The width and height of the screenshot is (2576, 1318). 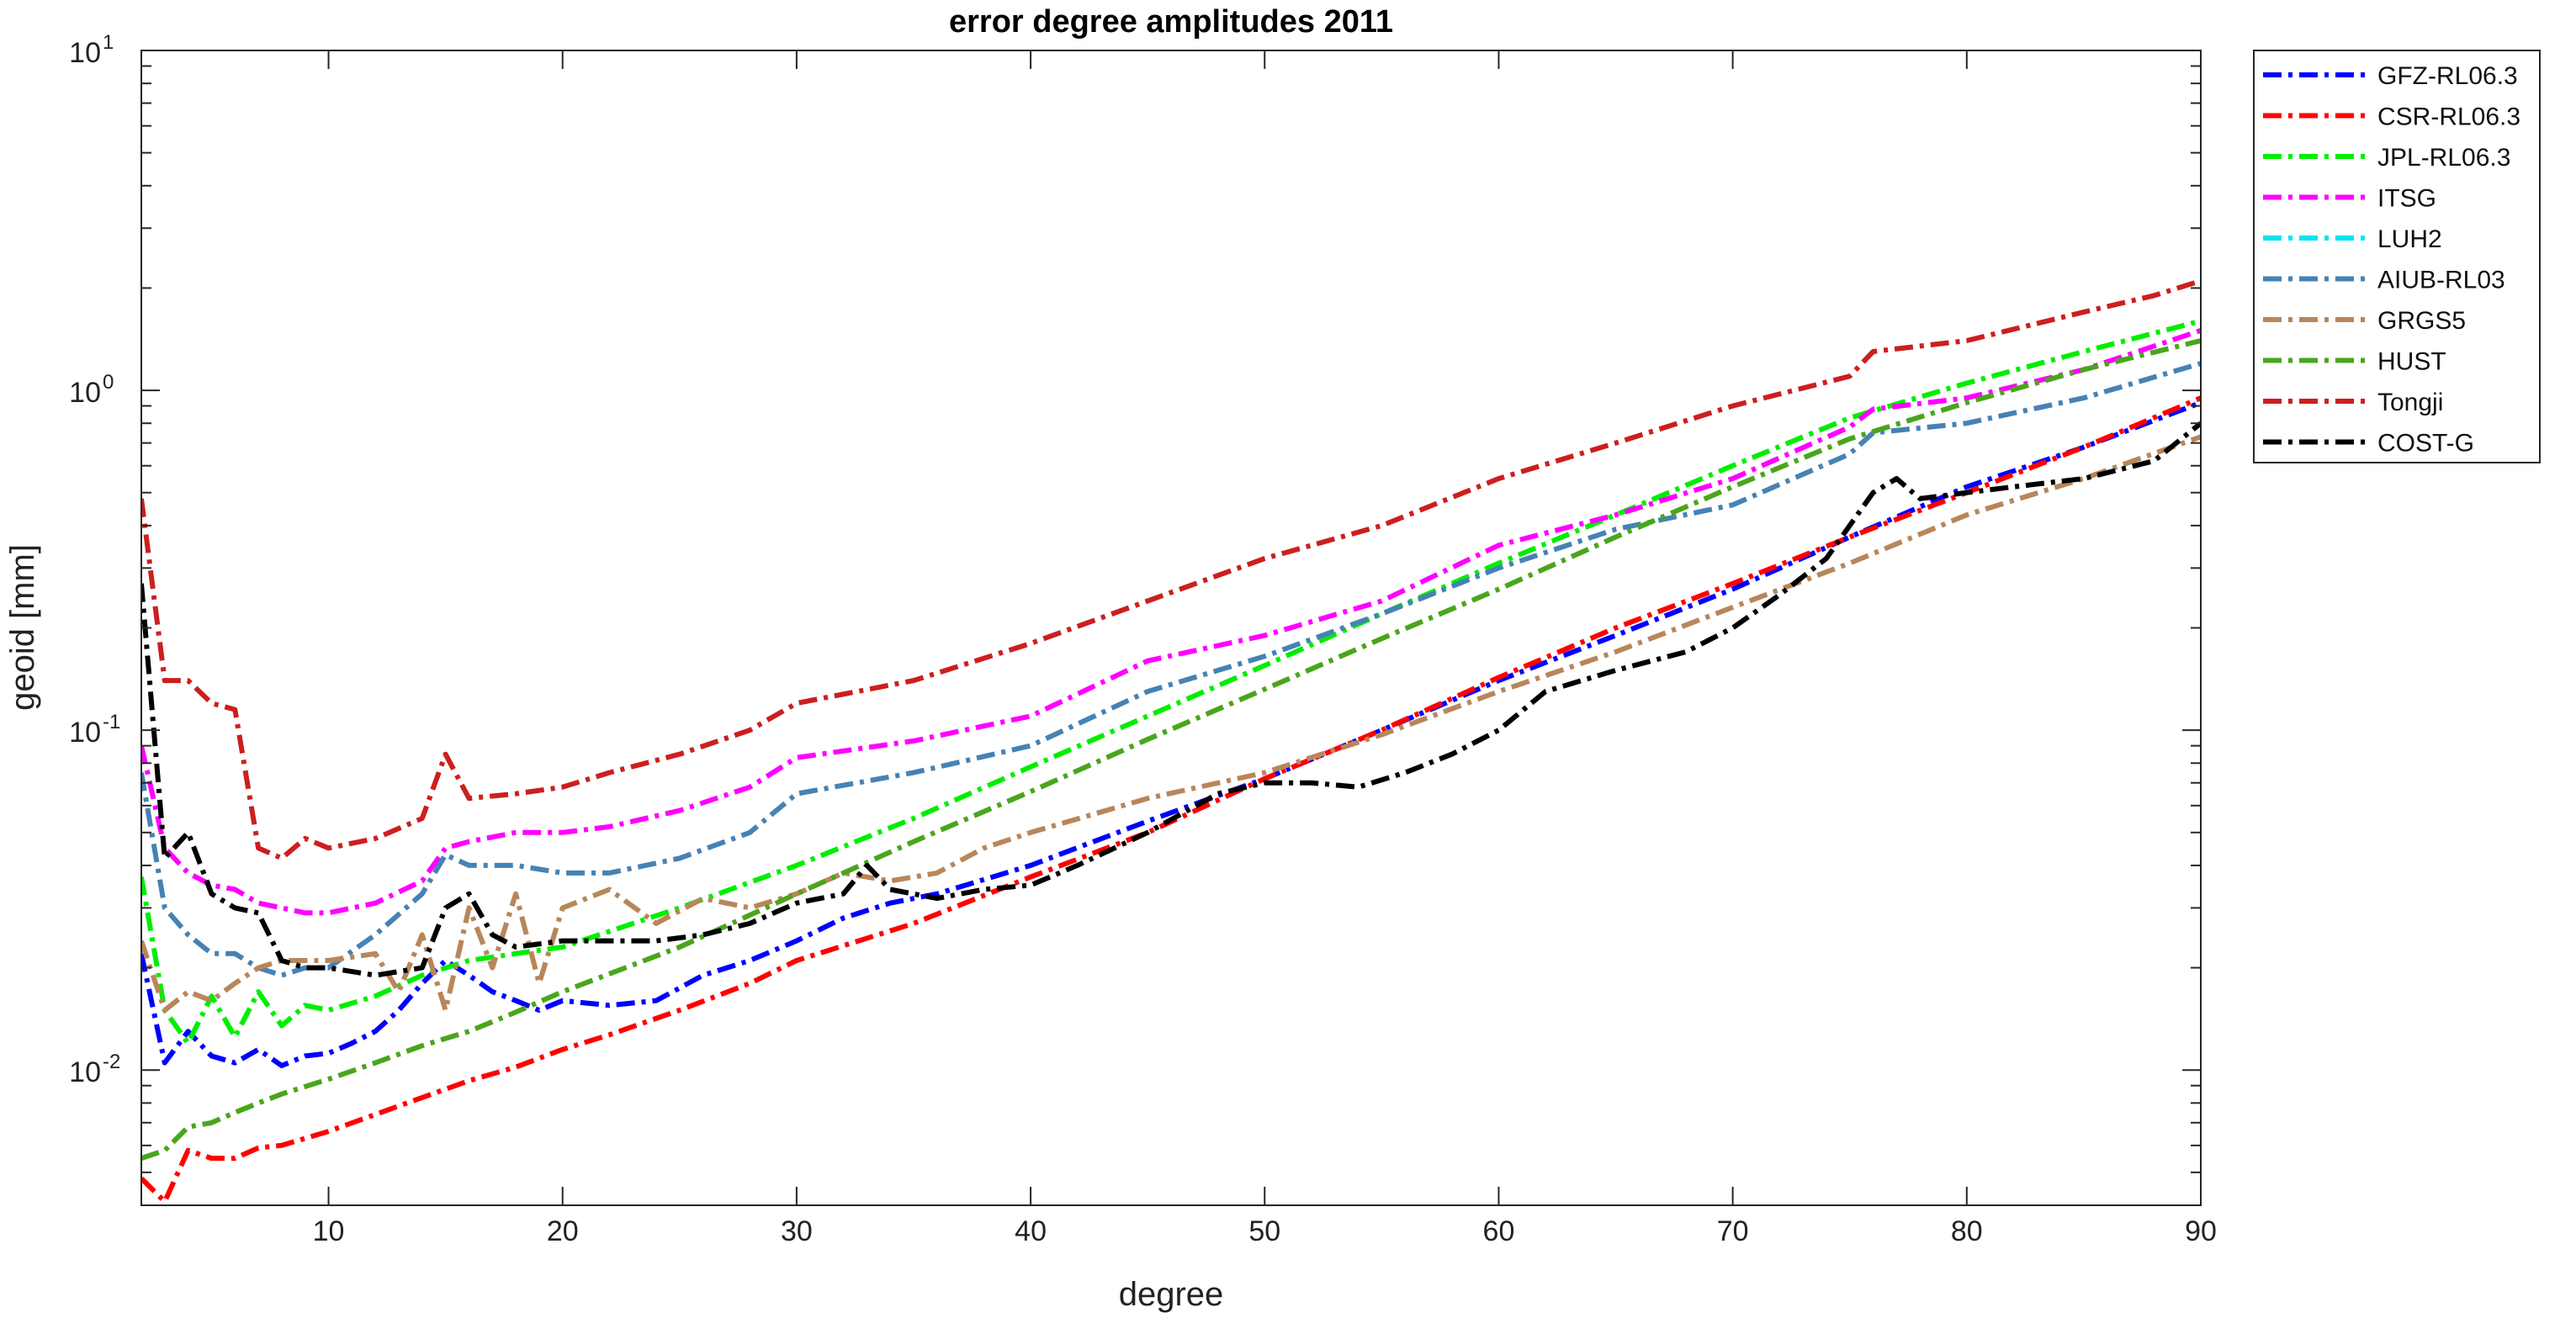 What do you see at coordinates (108, 42) in the screenshot?
I see `y-tick-exponent: 1` at bounding box center [108, 42].